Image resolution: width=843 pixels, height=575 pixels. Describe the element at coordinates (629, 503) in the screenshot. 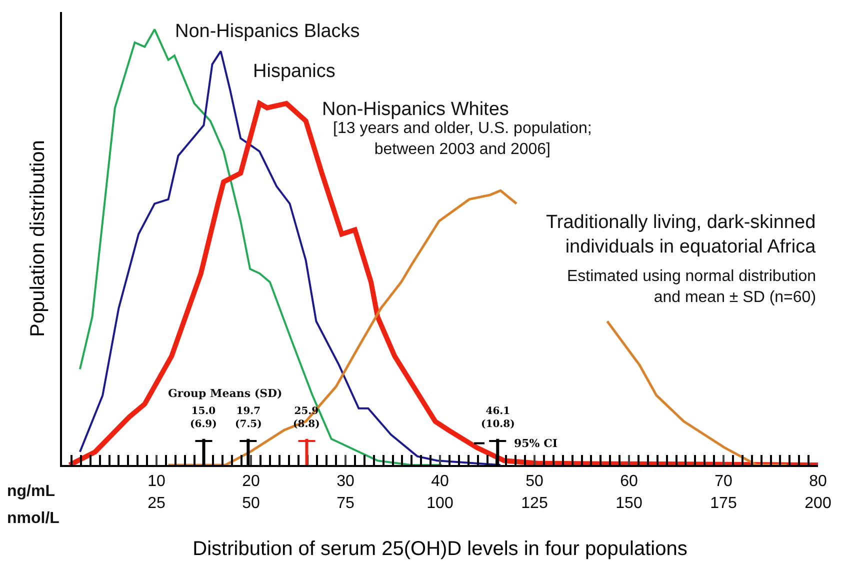

I see `x2-tick-label: 150` at that location.